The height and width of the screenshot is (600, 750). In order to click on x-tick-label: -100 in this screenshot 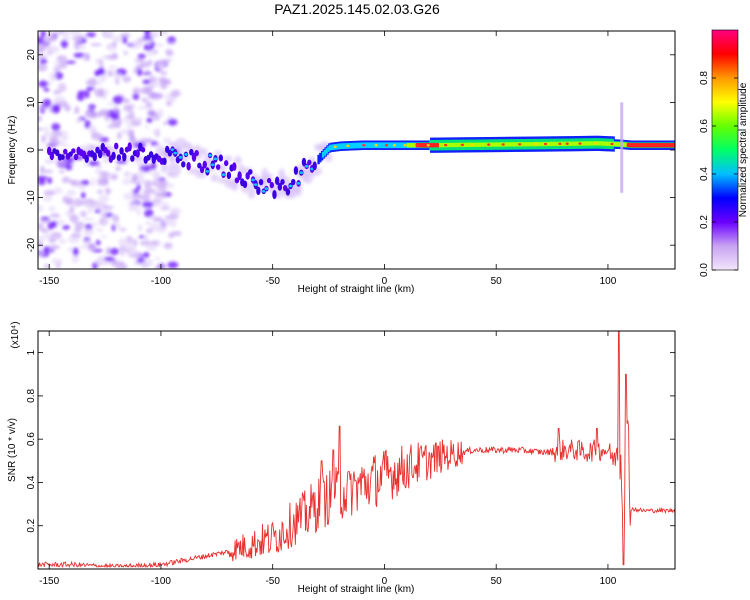, I will do `click(161, 281)`.